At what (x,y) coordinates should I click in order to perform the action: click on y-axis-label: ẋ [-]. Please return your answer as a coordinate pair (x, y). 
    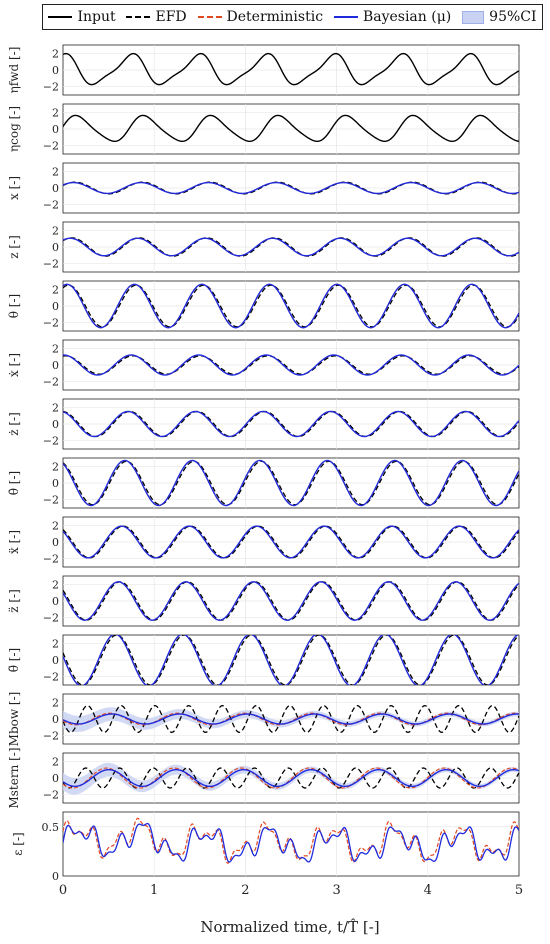
    Looking at the image, I should click on (14, 365).